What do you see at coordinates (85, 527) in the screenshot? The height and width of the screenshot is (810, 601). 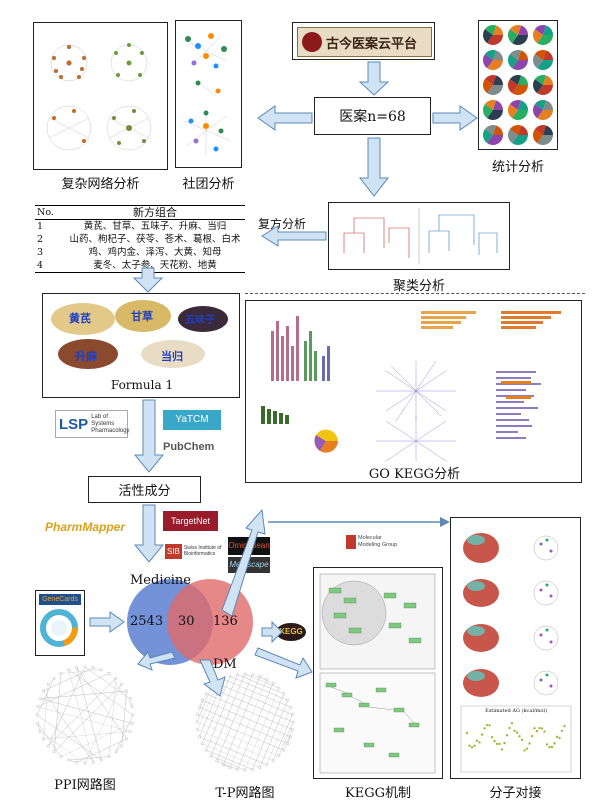 I see `pharmmapper-logo: PharmMapper` at bounding box center [85, 527].